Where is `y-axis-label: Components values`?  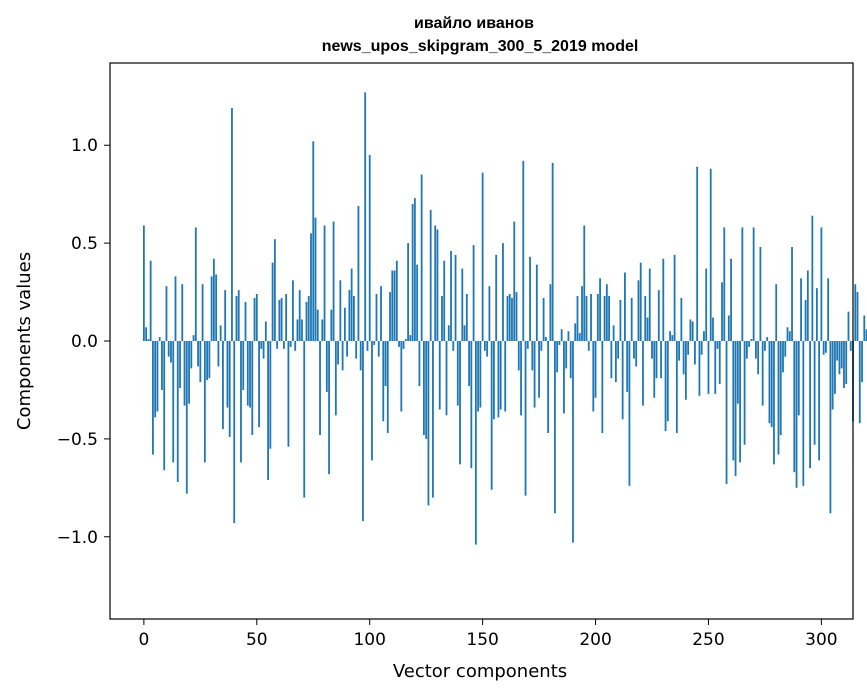
y-axis-label: Components values is located at coordinates (24, 341).